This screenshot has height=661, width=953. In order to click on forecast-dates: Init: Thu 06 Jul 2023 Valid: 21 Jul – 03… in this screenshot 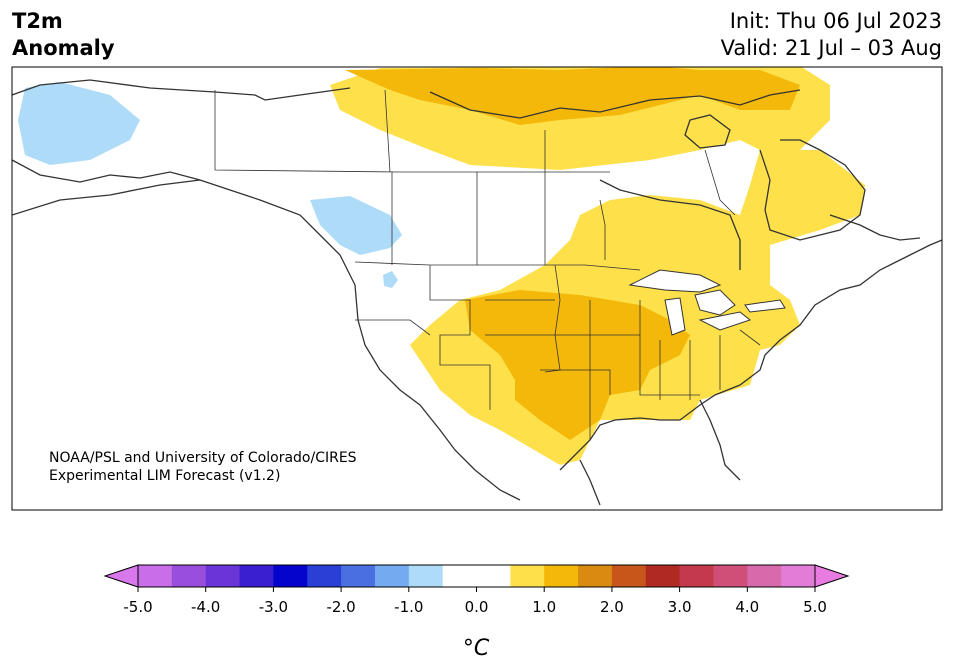, I will do `click(831, 35)`.